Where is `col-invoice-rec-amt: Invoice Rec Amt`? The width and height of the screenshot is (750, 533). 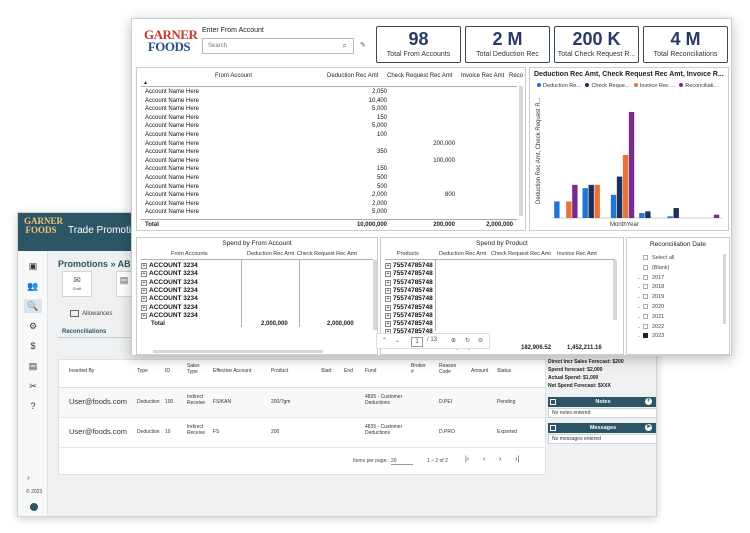 col-invoice-rec-amt: Invoice Rec Amt is located at coordinates (483, 76).